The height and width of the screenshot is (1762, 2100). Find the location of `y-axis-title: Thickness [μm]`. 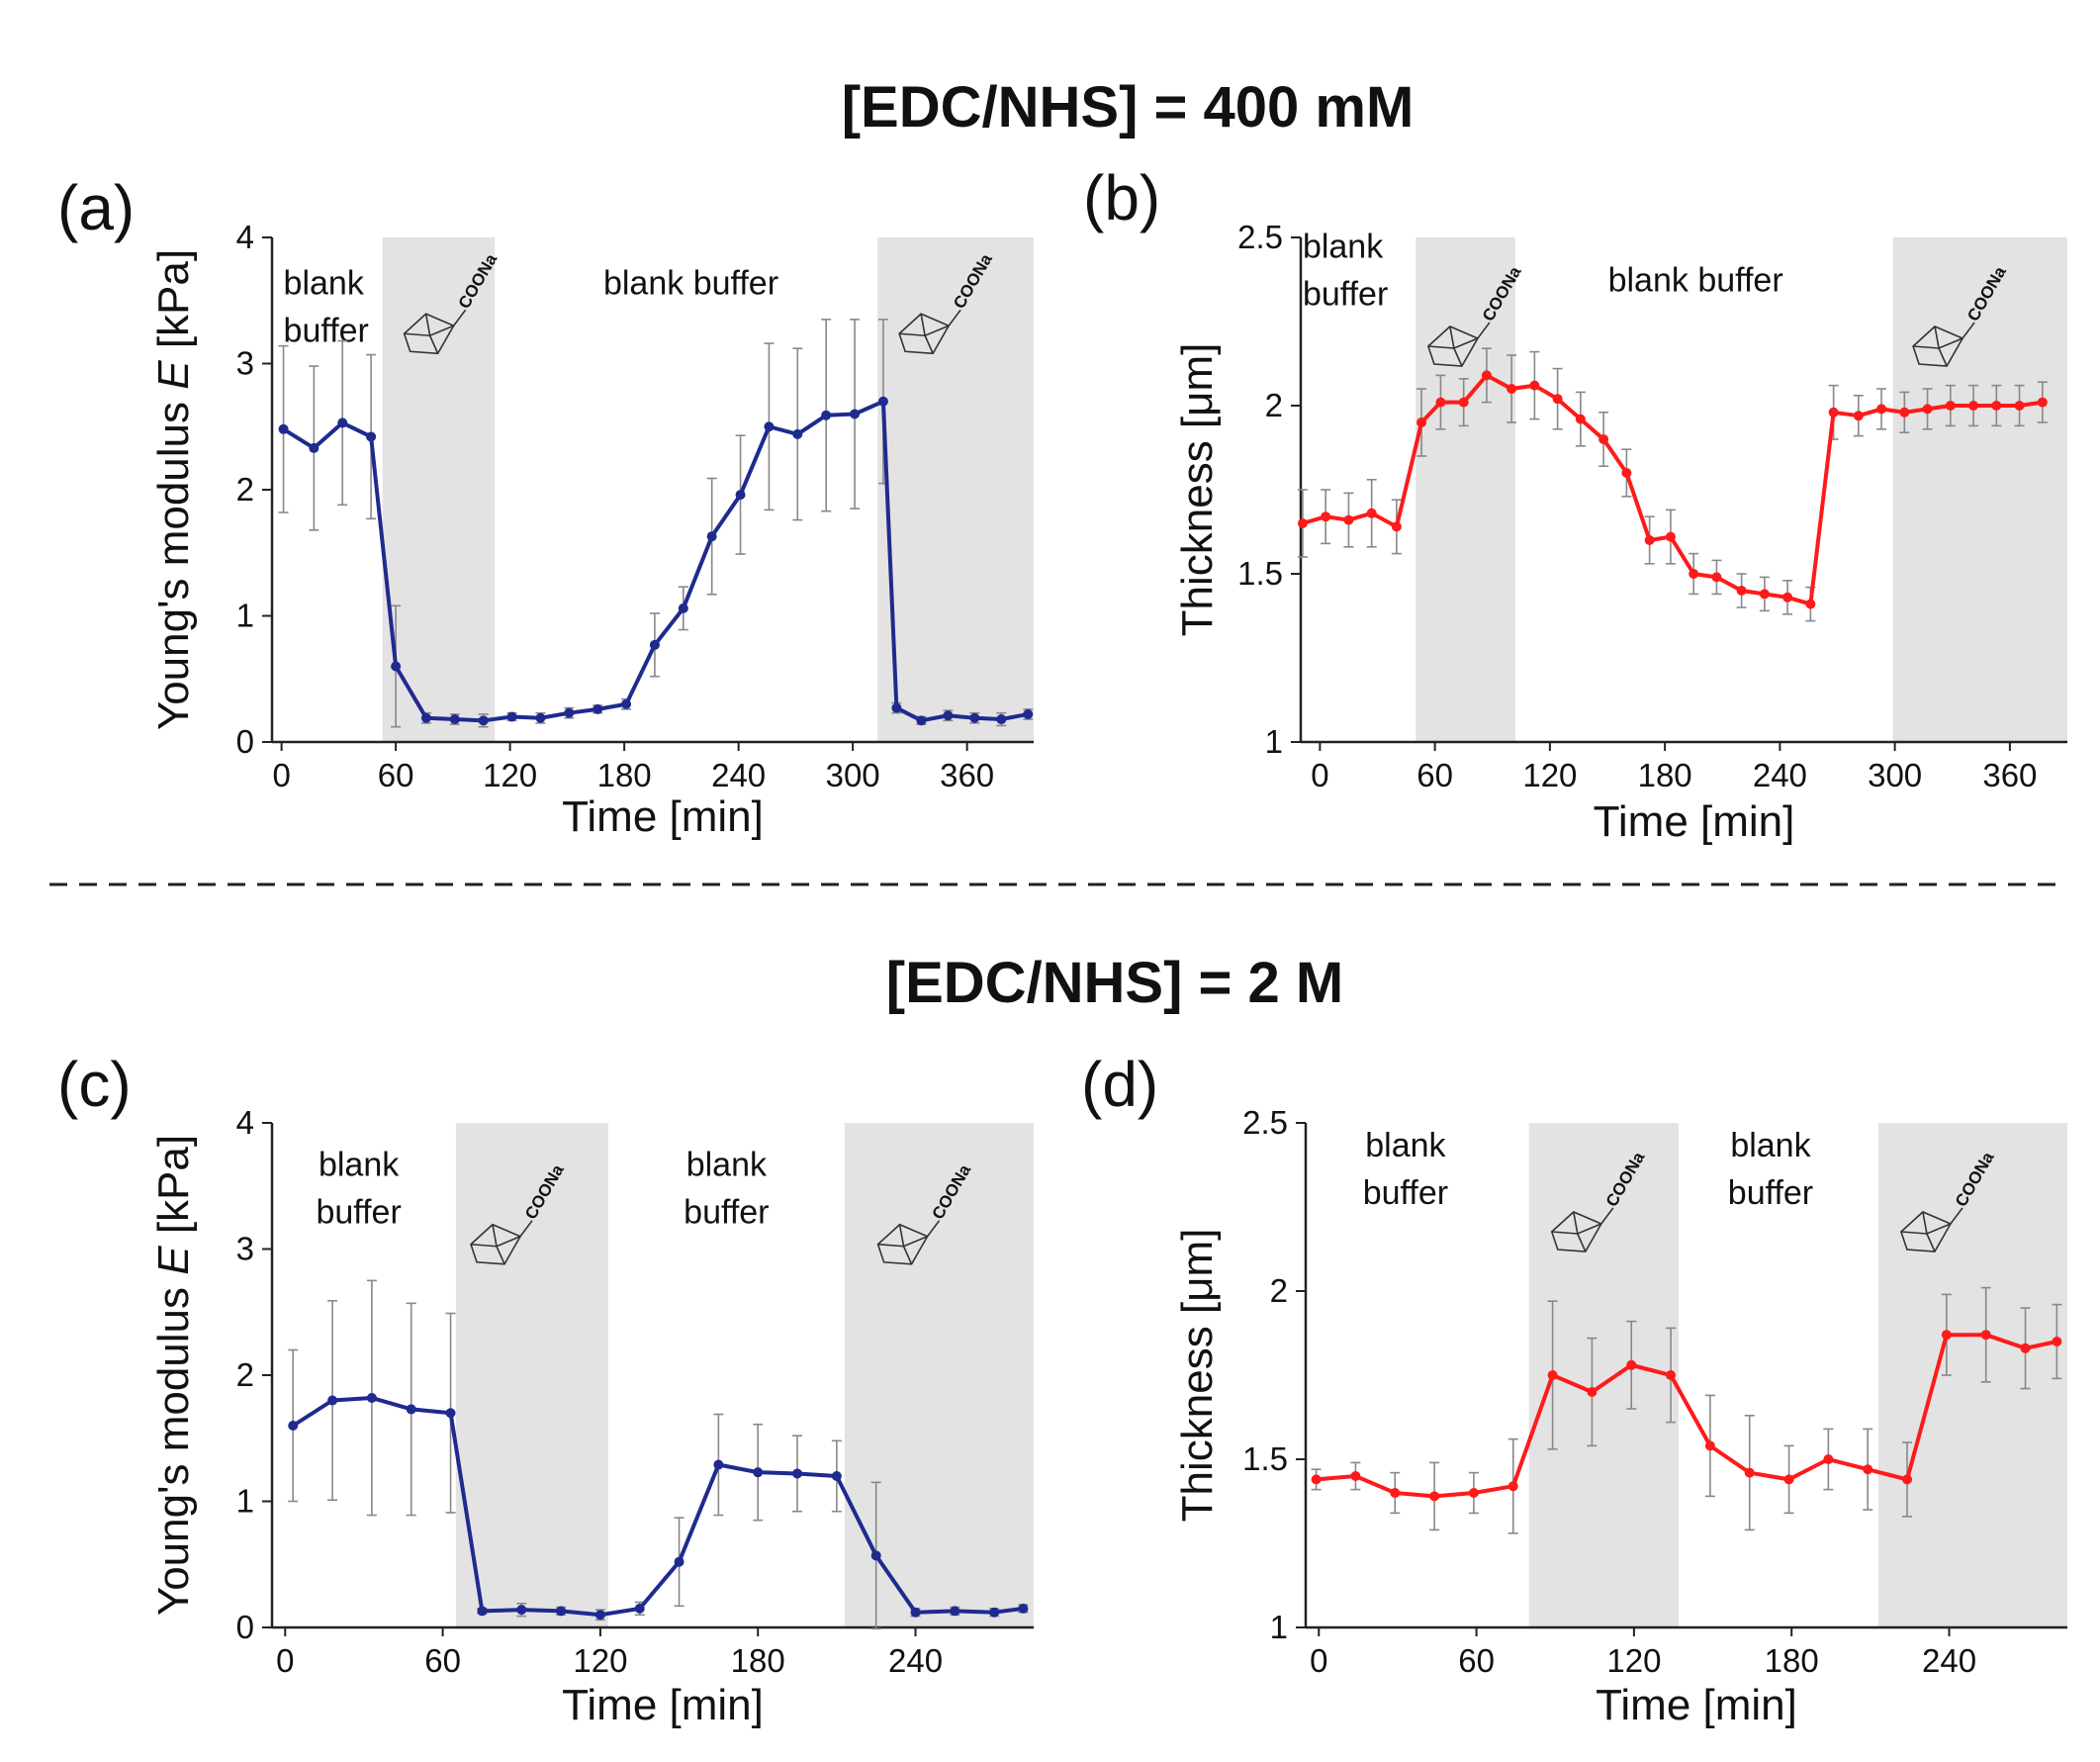

y-axis-title: Thickness [μm] is located at coordinates (1198, 490).